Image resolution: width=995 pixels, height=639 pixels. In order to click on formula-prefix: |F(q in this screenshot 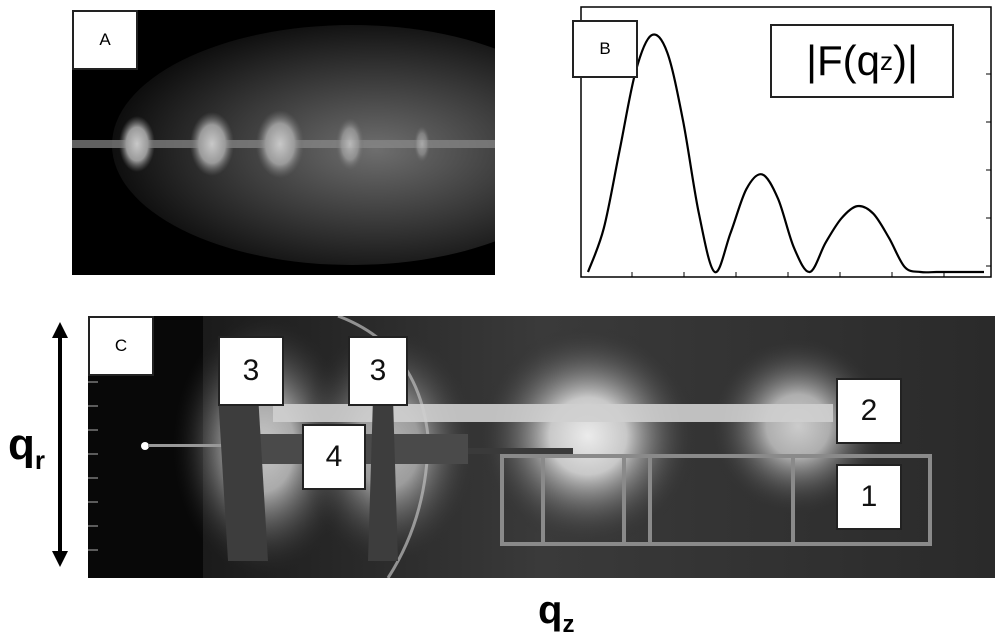, I will do `click(843, 60)`.